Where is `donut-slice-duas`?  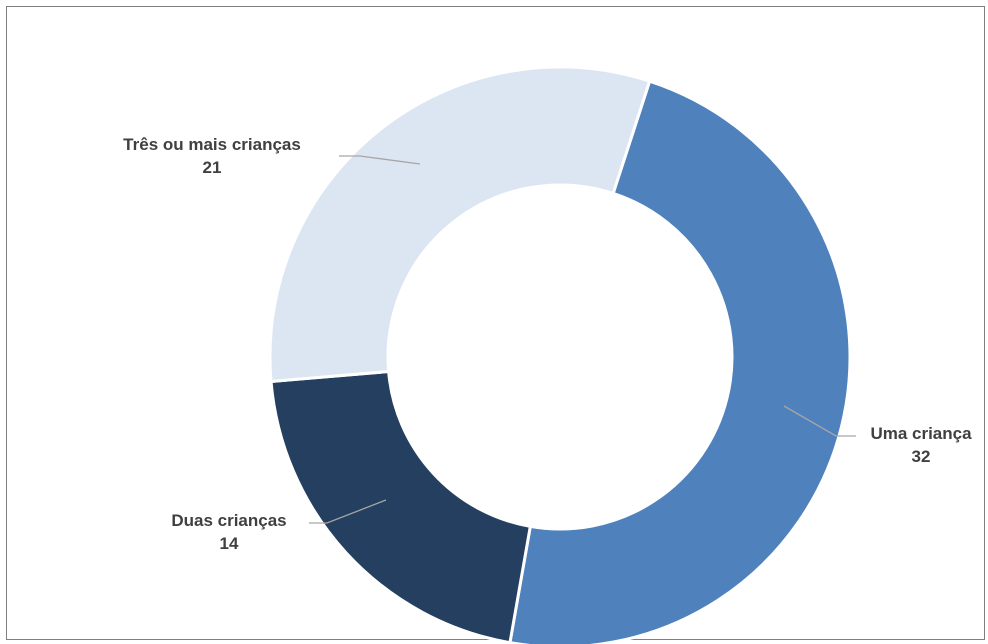 donut-slice-duas is located at coordinates (401, 506).